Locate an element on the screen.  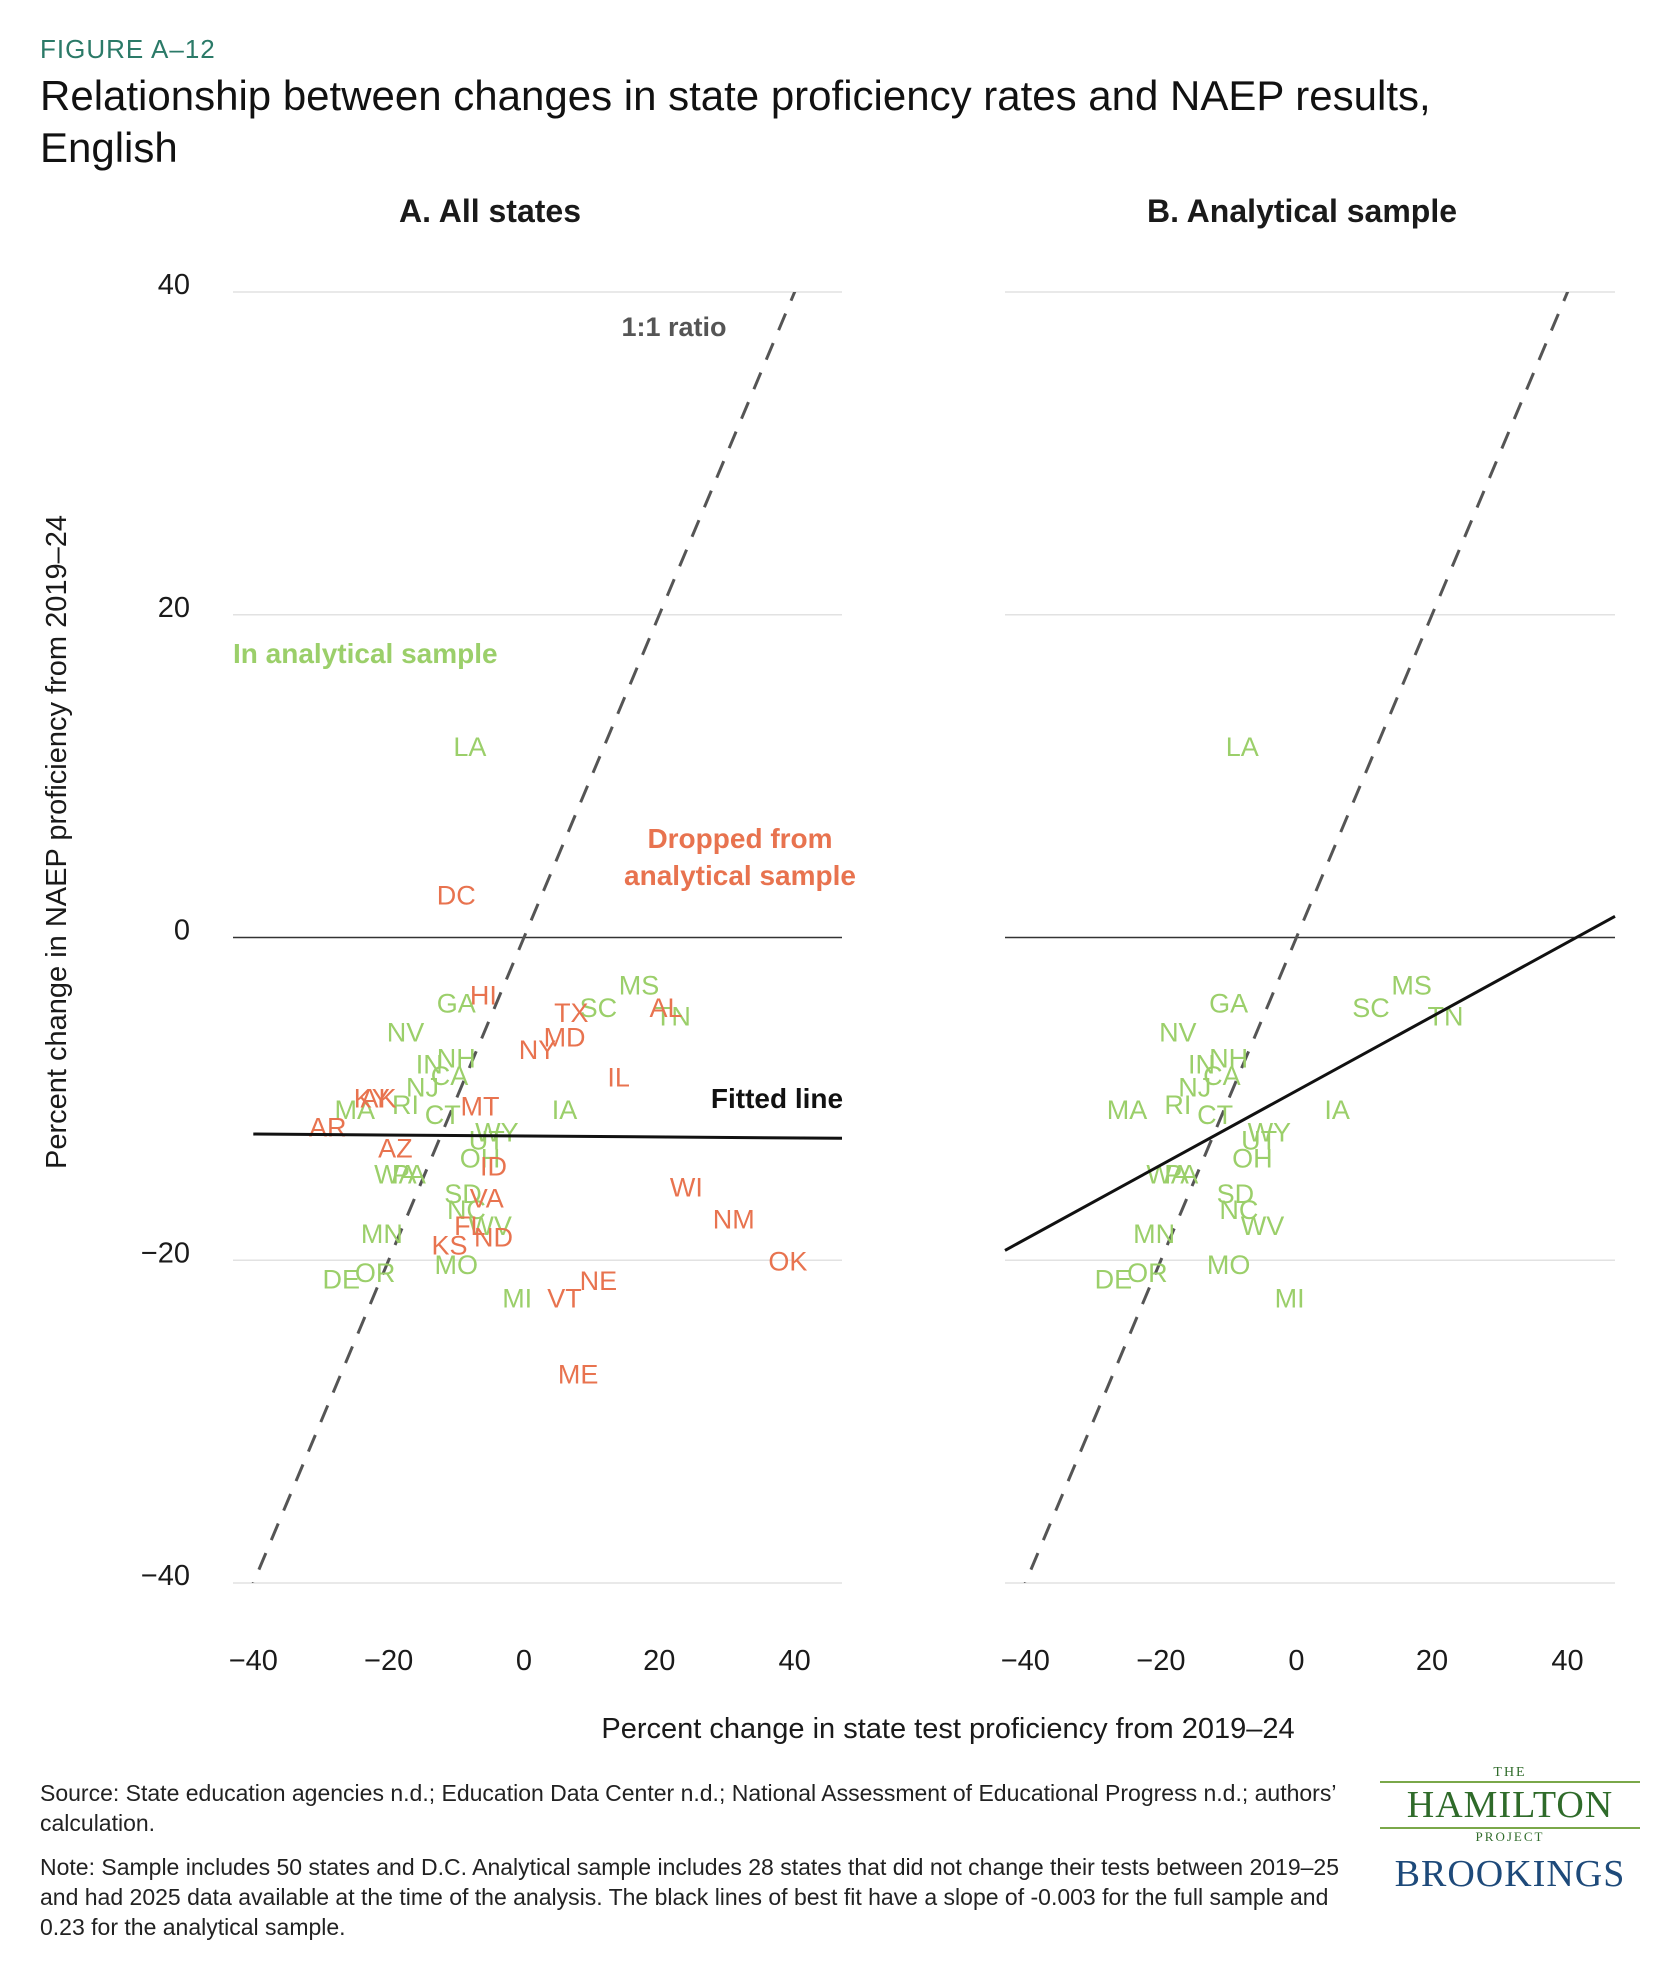
point-dropped: ID is located at coordinates (493, 1166).